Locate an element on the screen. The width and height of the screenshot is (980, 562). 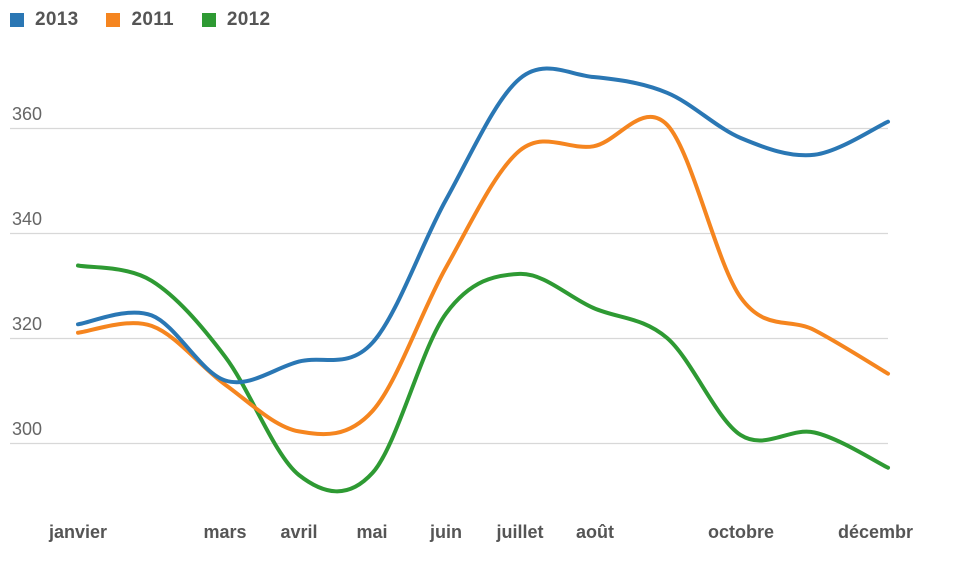
x-tick-mars: mars is located at coordinates (224, 532).